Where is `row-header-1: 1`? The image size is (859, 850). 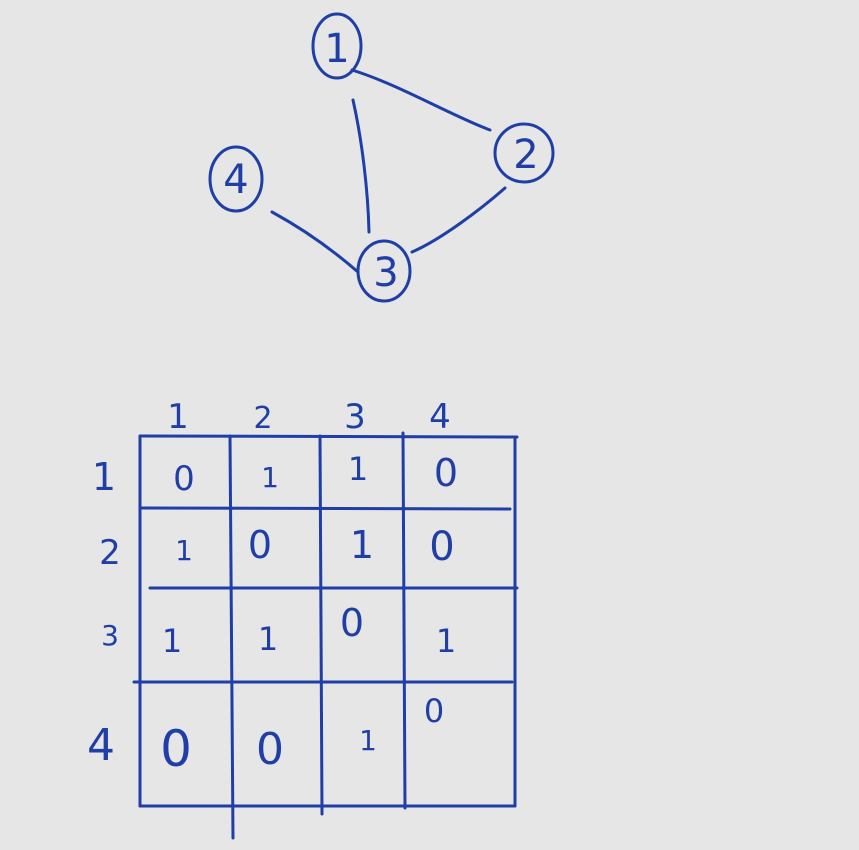 row-header-1: 1 is located at coordinates (104, 477).